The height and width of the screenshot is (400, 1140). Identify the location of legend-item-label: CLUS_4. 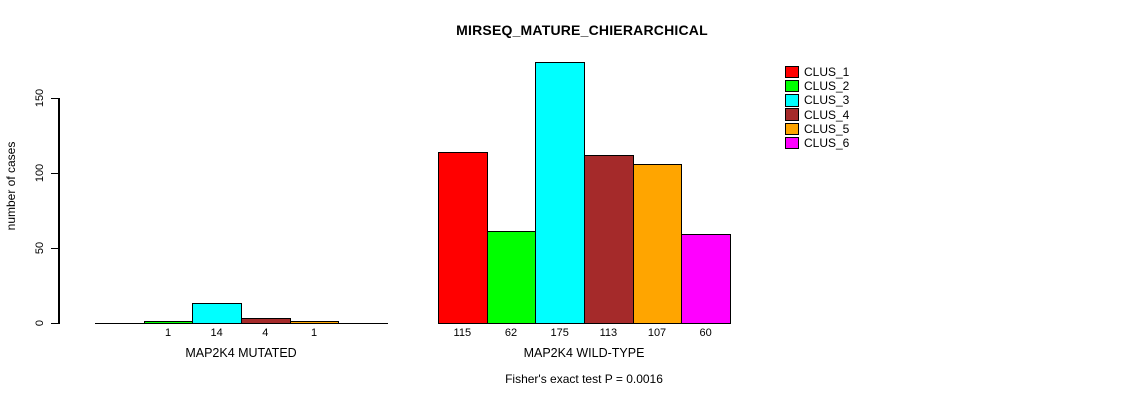
(827, 114).